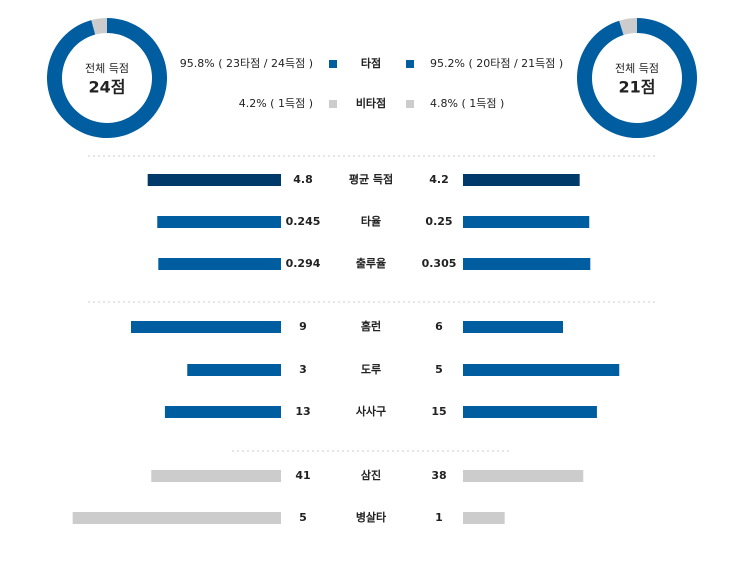 The height and width of the screenshot is (575, 746). What do you see at coordinates (438, 411) in the screenshot?
I see `value-right: 15` at bounding box center [438, 411].